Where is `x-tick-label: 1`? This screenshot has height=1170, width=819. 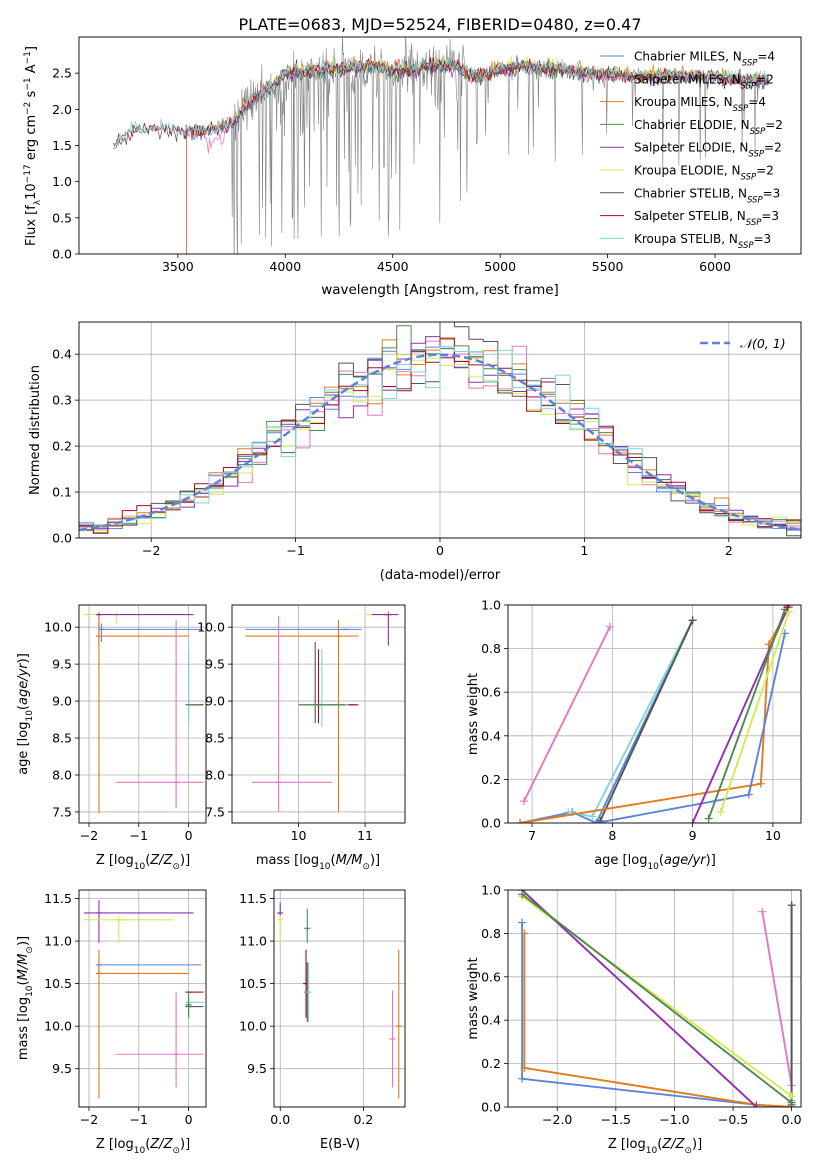 x-tick-label: 1 is located at coordinates (584, 550).